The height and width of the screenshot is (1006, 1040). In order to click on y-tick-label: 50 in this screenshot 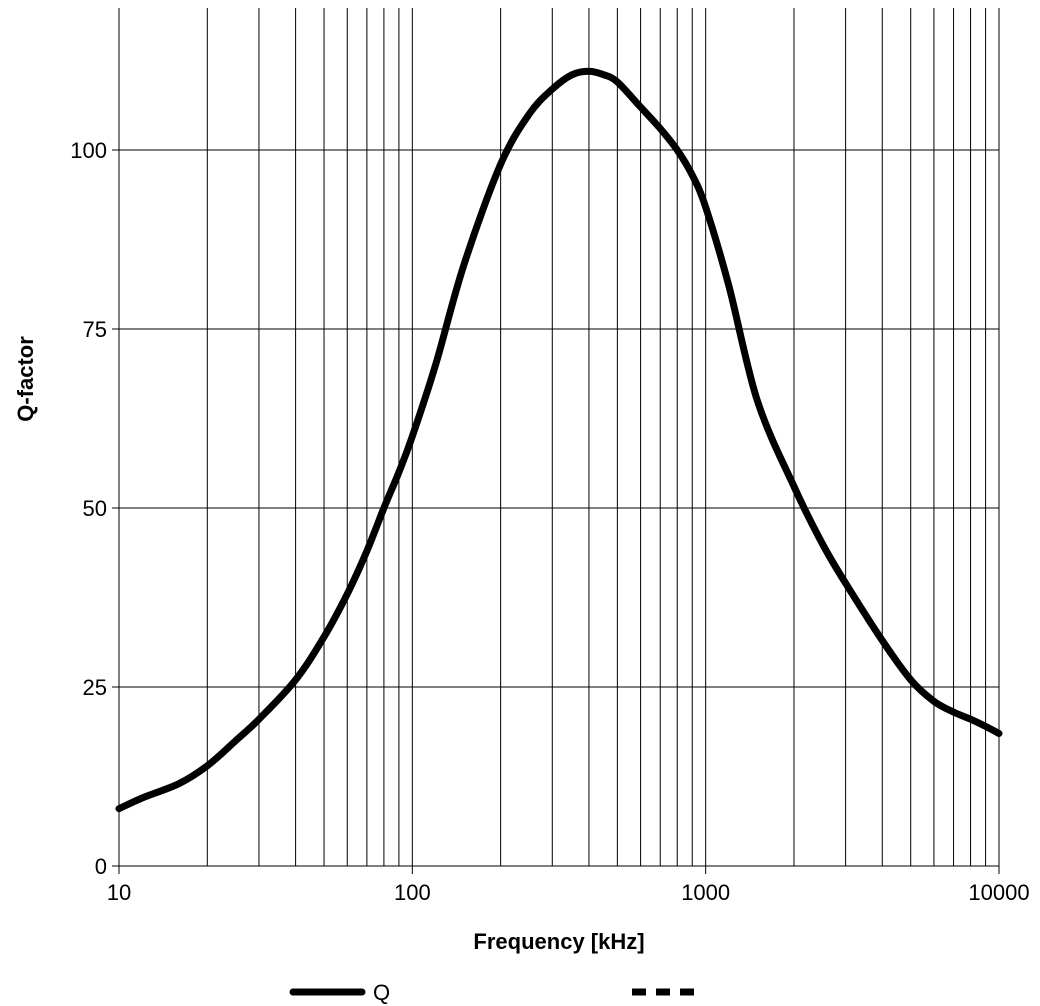, I will do `click(95, 508)`.